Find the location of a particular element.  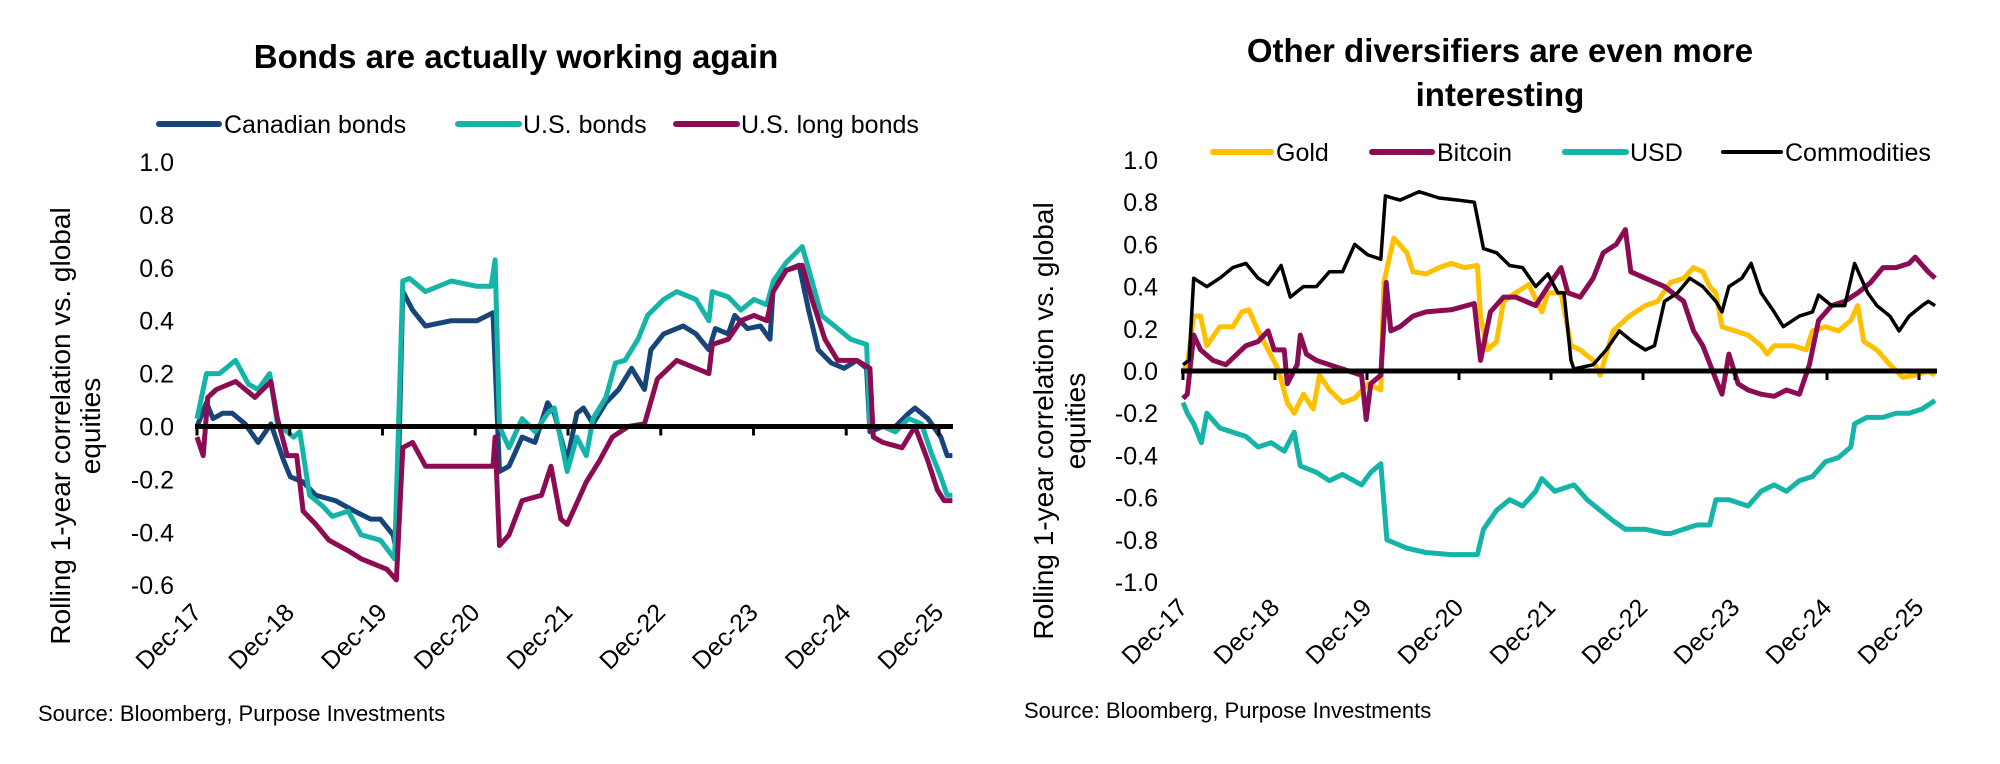

series-line-commodities is located at coordinates (1559, 280).